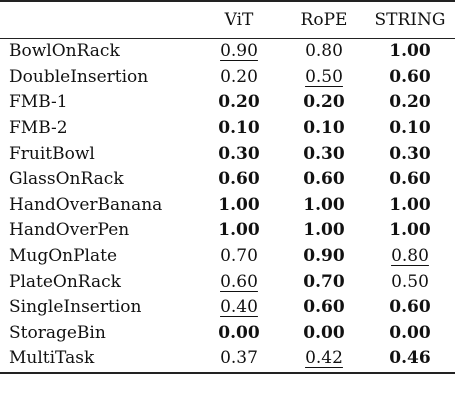 The height and width of the screenshot is (406, 455). Describe the element at coordinates (66, 179) in the screenshot. I see `task-name: GlassOnRack` at that location.